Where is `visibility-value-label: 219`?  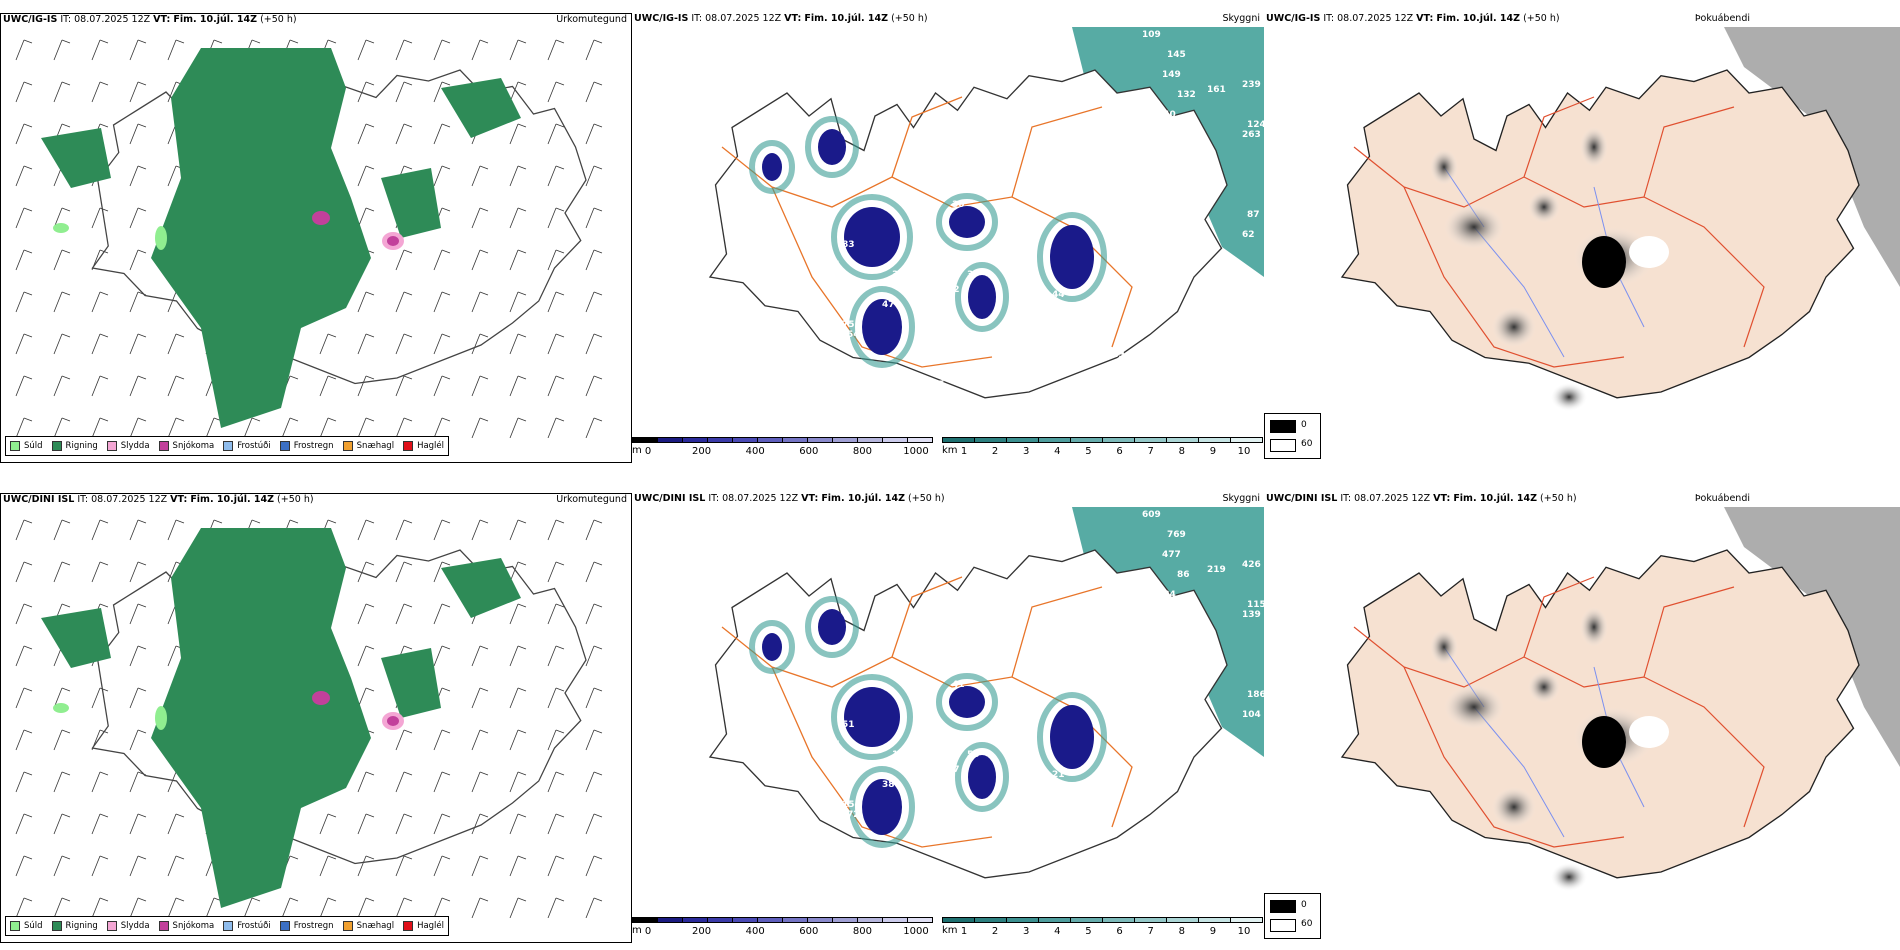
visibility-value-label: 219 is located at coordinates (1216, 570).